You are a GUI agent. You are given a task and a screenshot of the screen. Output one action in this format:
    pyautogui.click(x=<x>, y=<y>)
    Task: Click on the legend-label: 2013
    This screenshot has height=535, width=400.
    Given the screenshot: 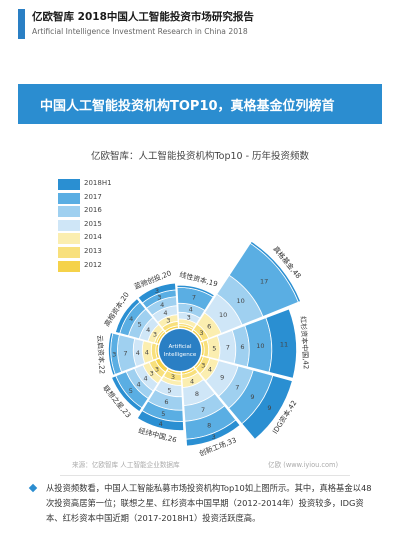 What is the action you would take?
    pyautogui.click(x=93, y=250)
    